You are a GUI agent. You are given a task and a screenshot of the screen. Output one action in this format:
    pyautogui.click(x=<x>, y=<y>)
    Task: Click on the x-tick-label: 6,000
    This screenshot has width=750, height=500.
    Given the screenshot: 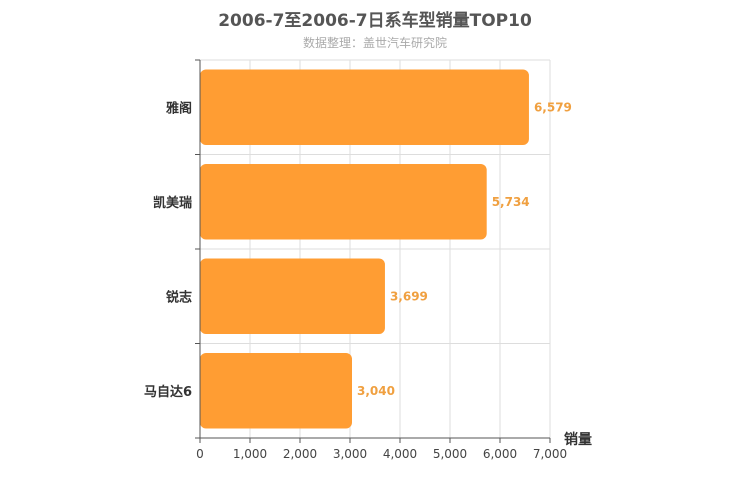 What is the action you would take?
    pyautogui.click(x=500, y=454)
    